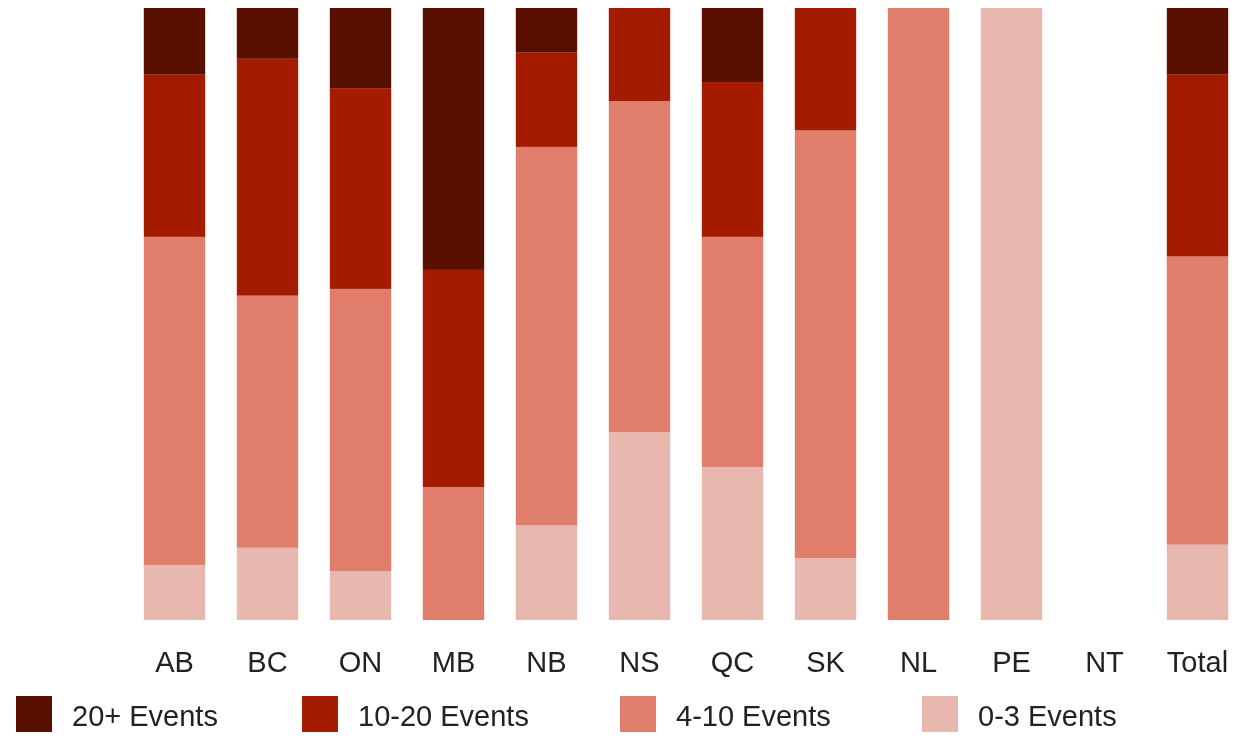  I want to click on x-tick-label: NB, so click(546, 662).